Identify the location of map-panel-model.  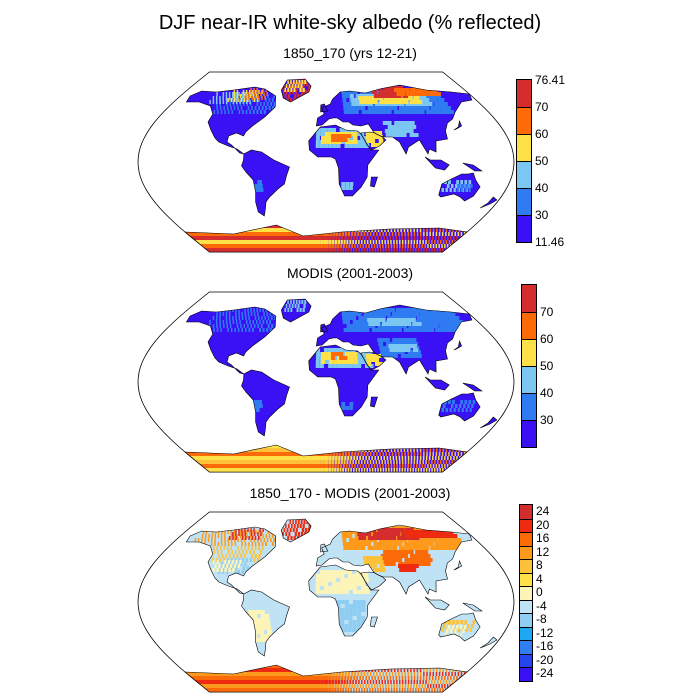
(326, 162).